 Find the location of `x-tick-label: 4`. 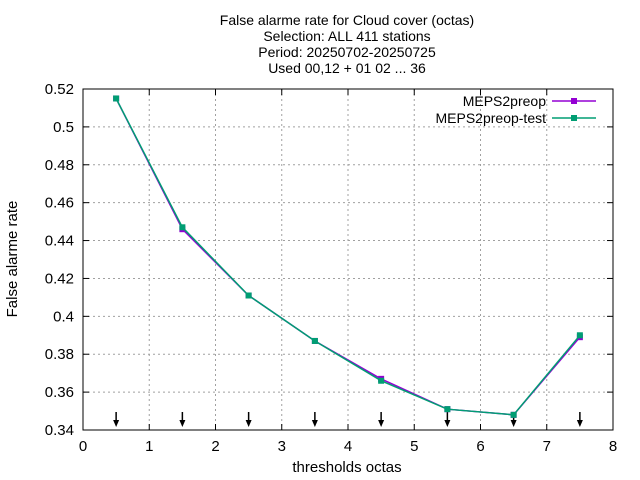

x-tick-label: 4 is located at coordinates (348, 446).